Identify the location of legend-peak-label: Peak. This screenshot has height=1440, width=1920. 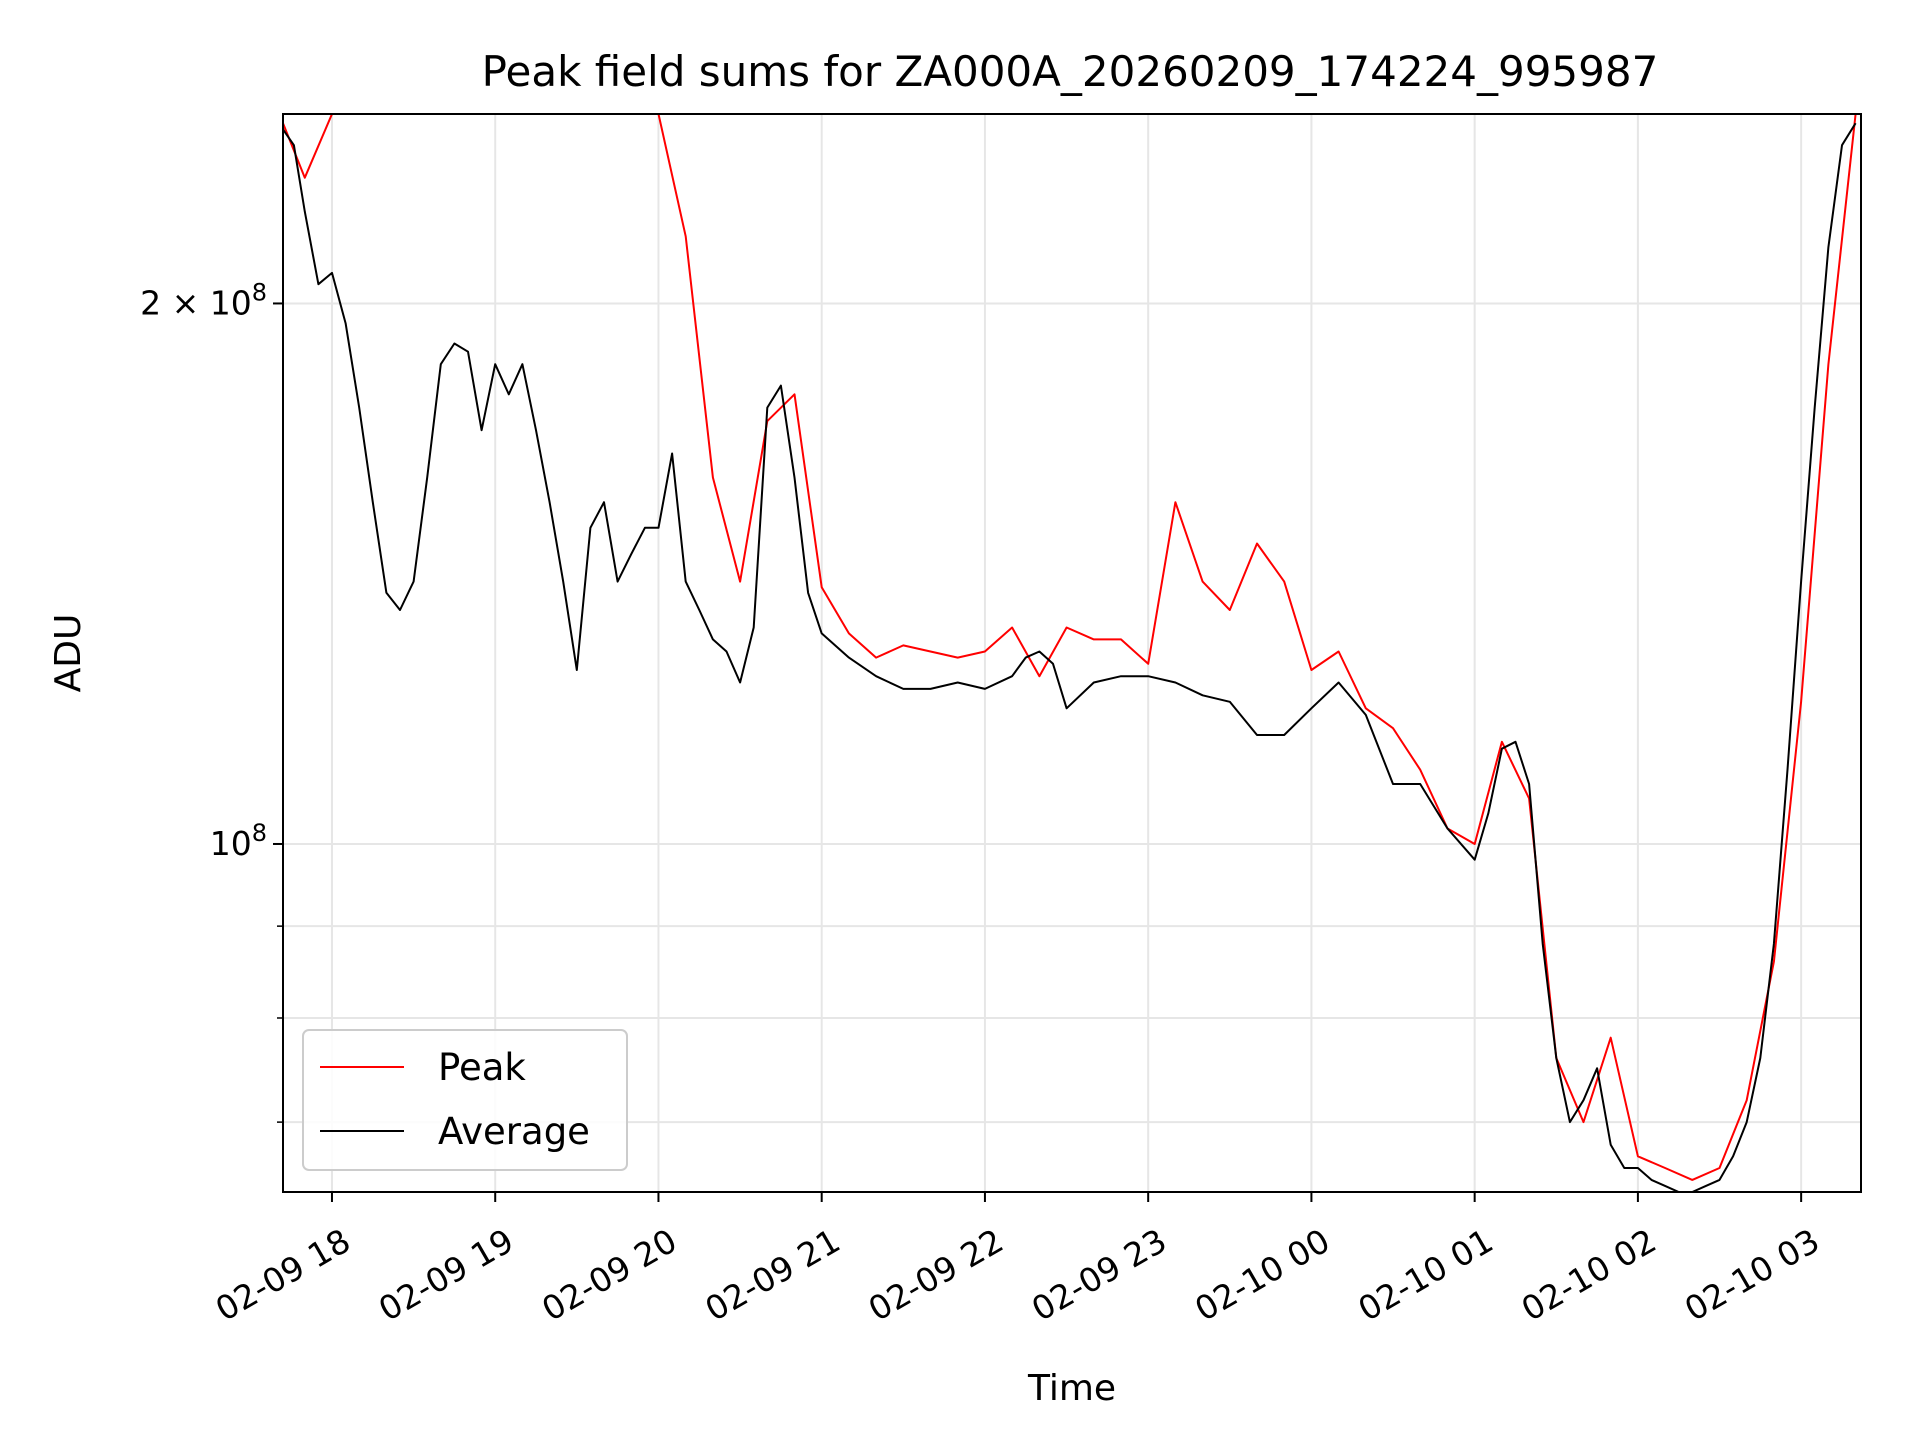
(482, 1067).